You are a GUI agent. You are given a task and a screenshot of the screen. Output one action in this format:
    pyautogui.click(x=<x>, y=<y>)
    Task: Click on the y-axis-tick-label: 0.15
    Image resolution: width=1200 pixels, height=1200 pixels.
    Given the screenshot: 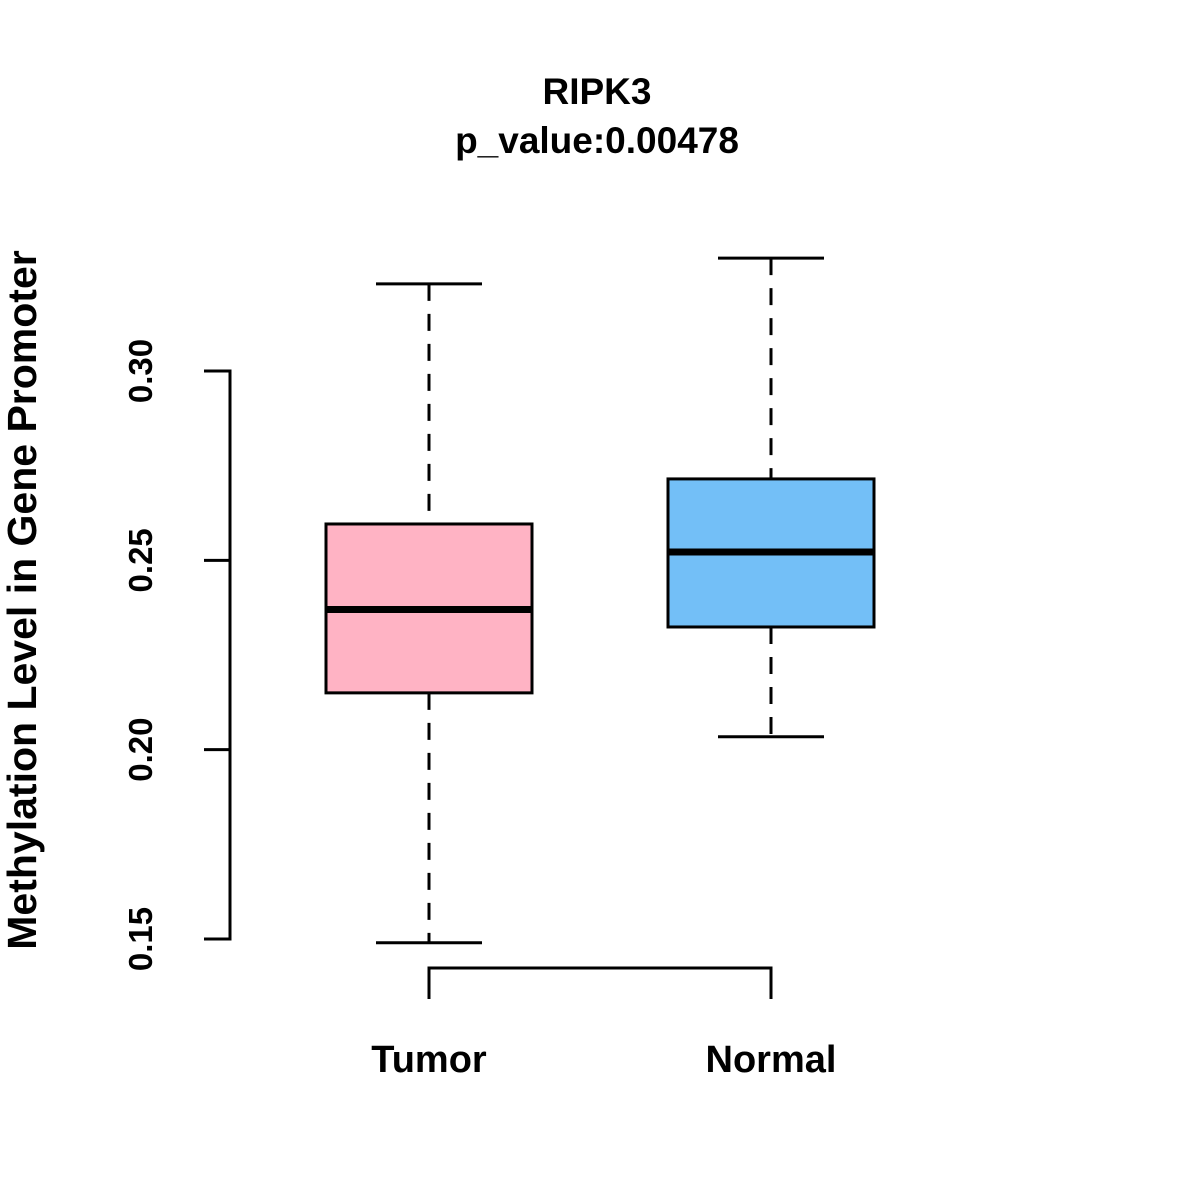 What is the action you would take?
    pyautogui.click(x=140, y=939)
    